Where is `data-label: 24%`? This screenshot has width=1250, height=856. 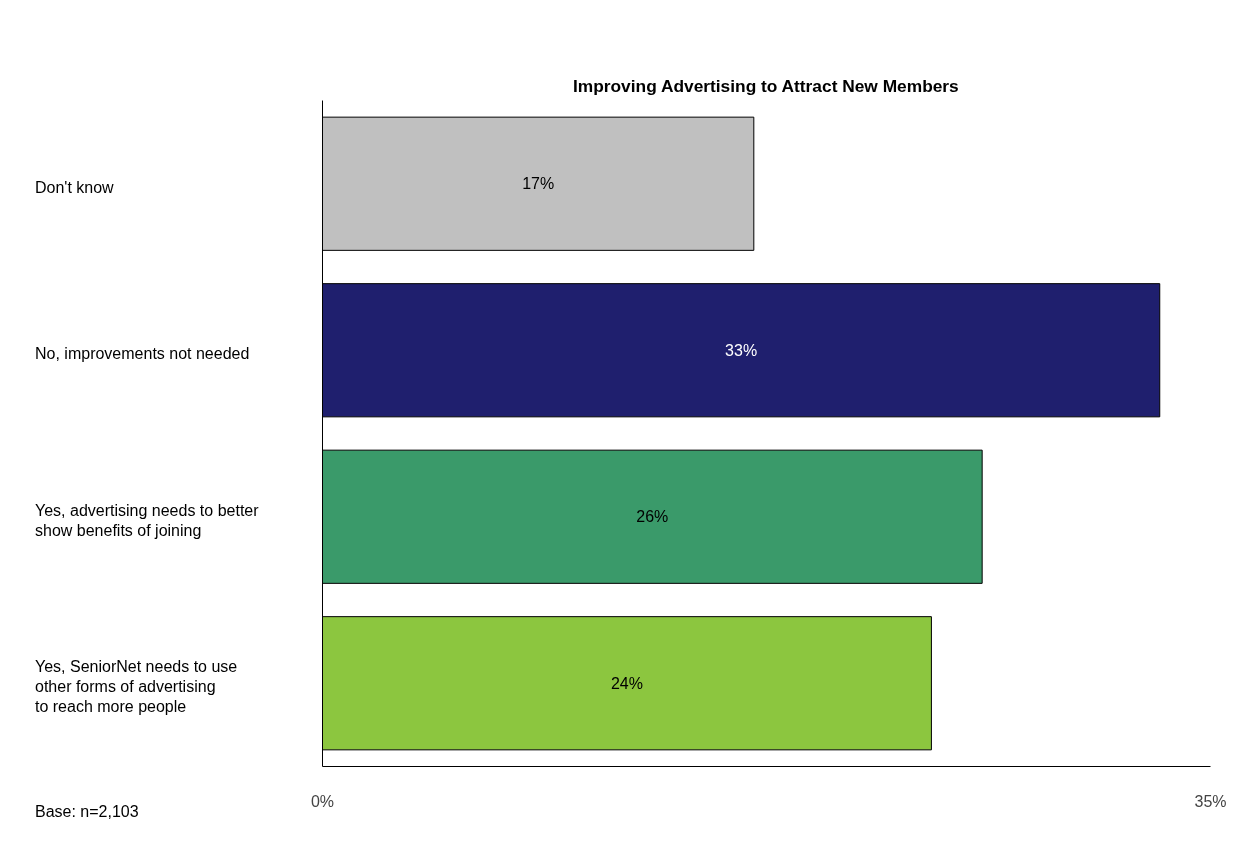 data-label: 24% is located at coordinates (626, 683).